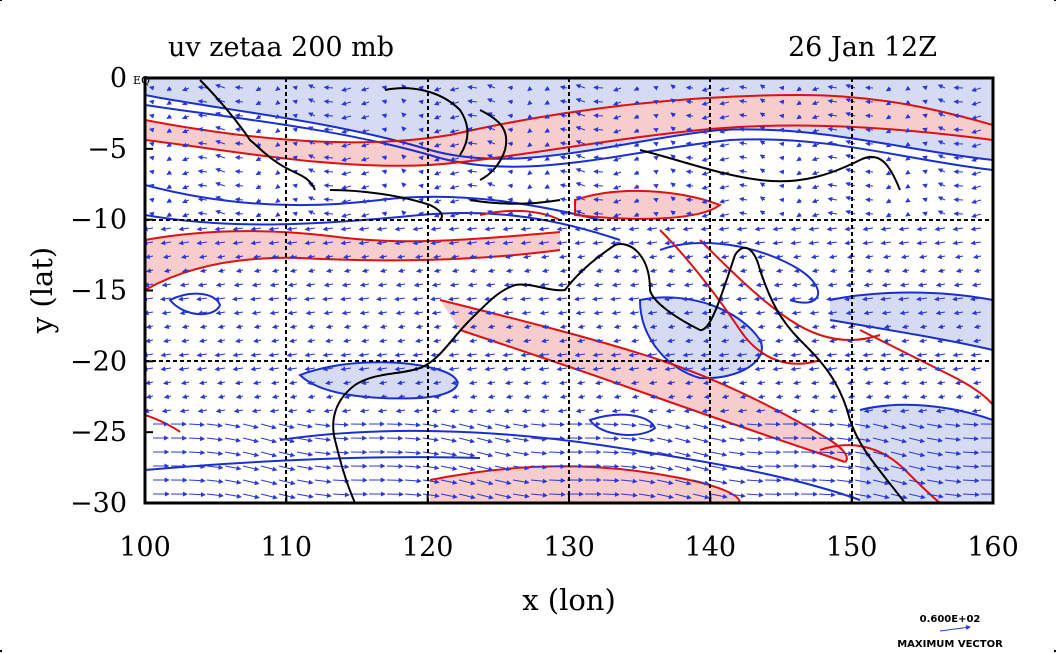  I want to click on y-tick-label: −5, so click(107, 149).